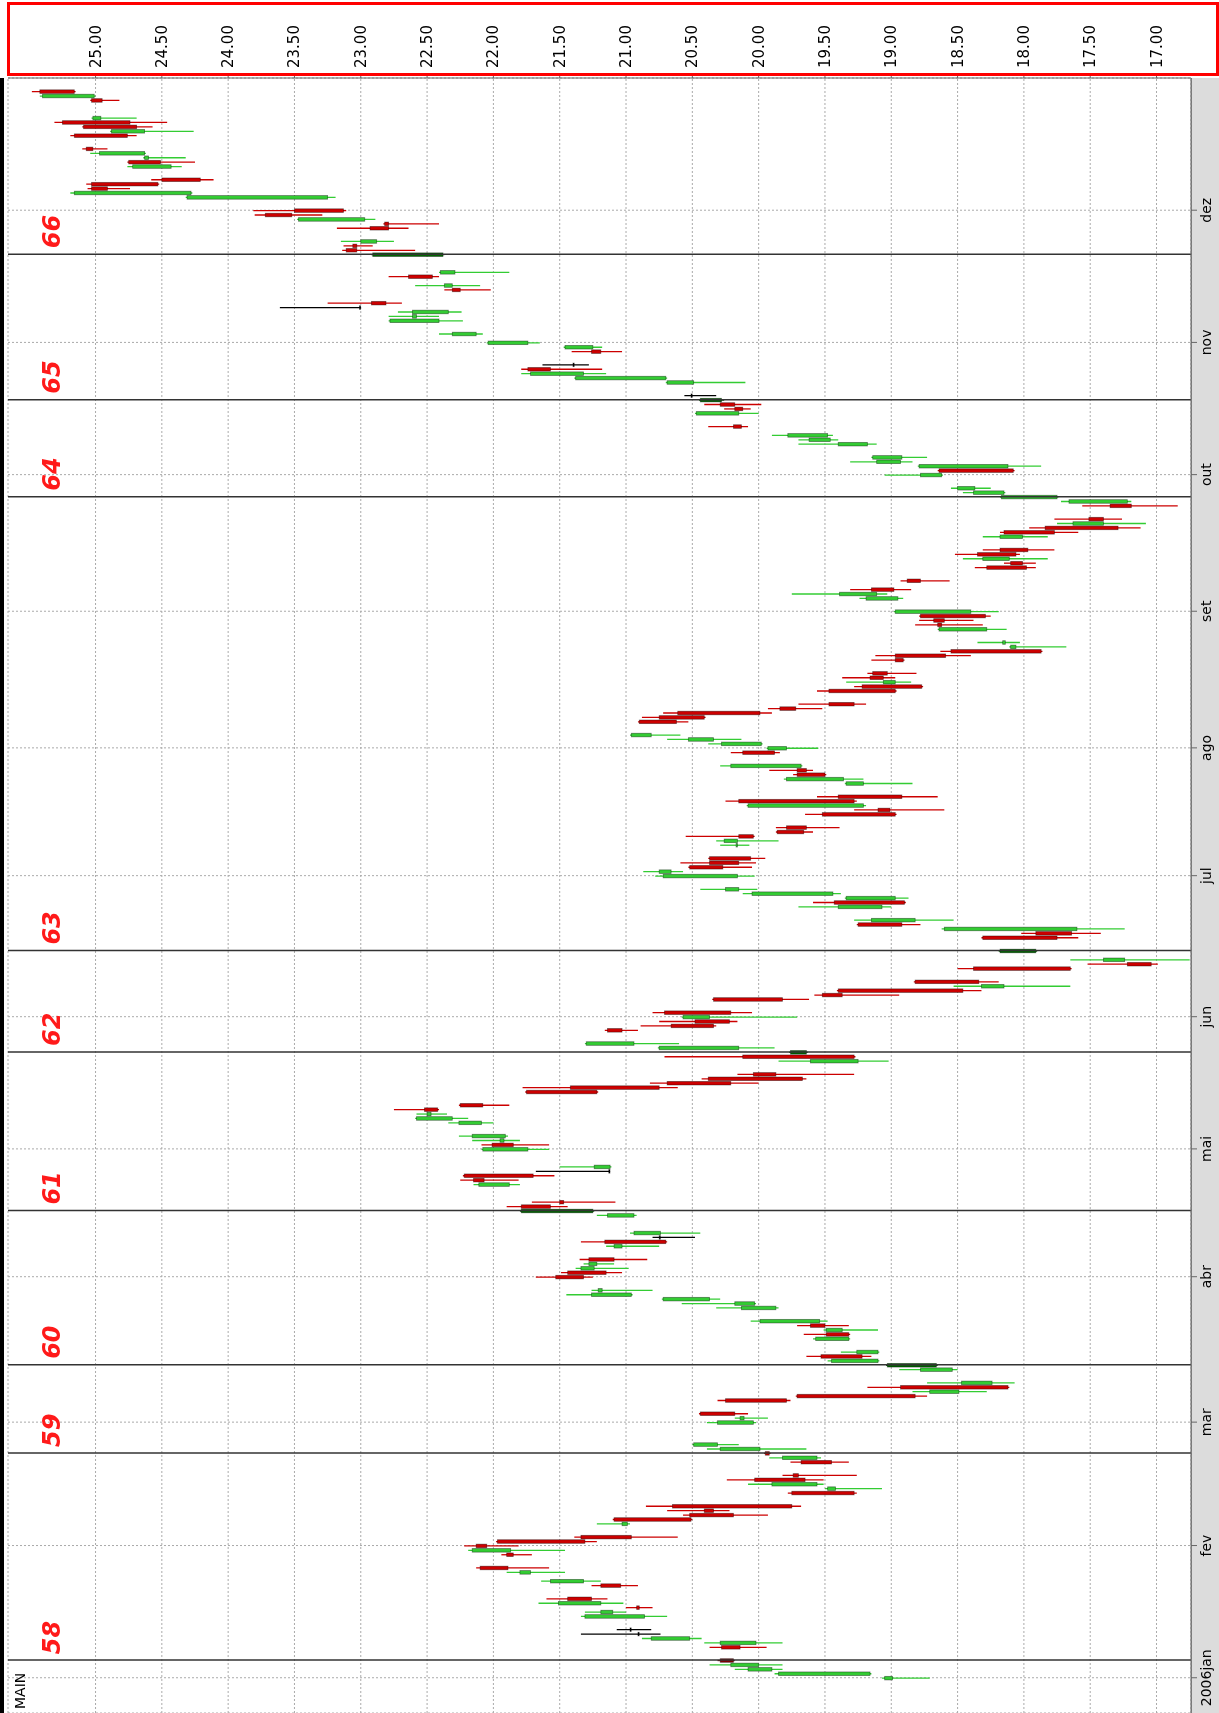 This screenshot has width=1219, height=1713. Describe the element at coordinates (360, 46) in the screenshot. I see `x-tick-label: 23.00` at that location.